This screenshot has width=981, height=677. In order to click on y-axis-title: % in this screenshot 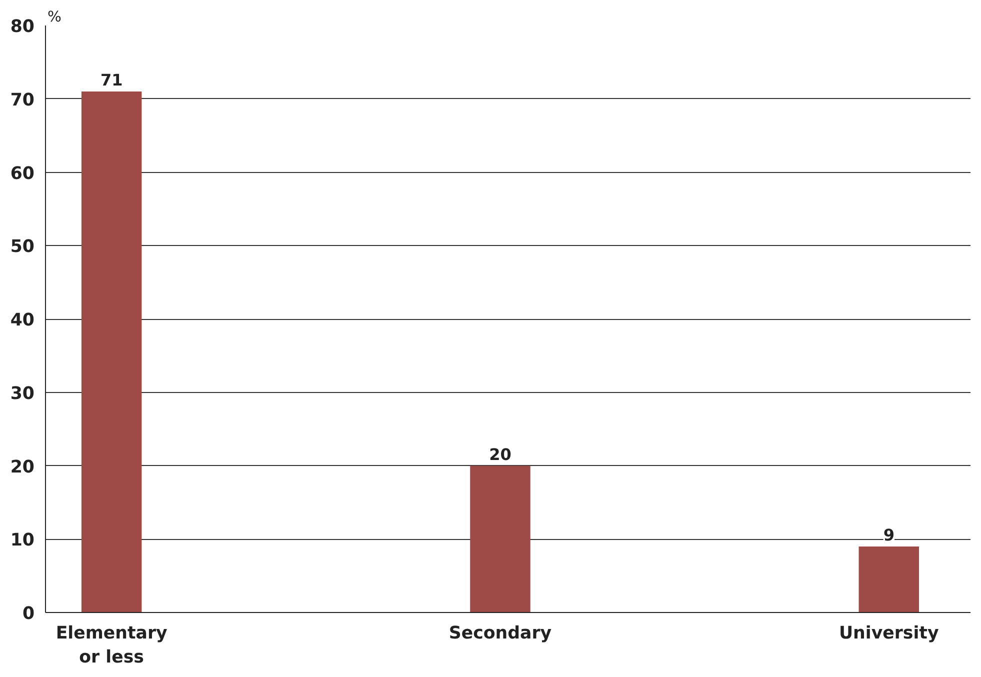, I will do `click(55, 17)`.